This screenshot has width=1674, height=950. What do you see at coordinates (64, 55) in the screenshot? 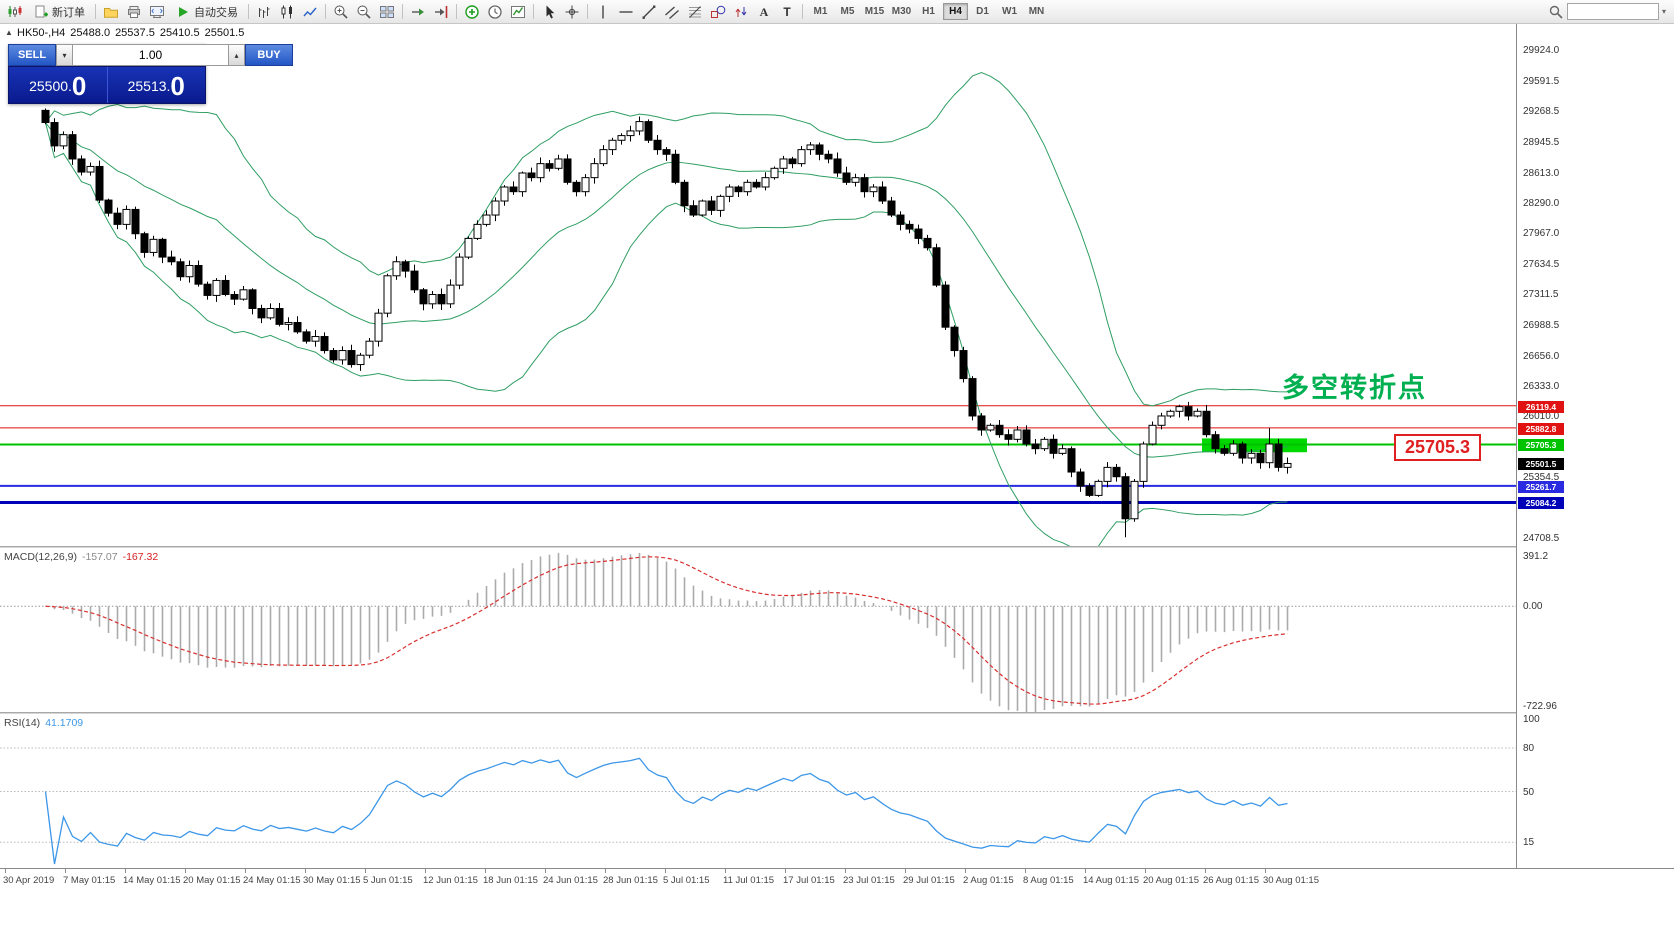
I see `volume-decrease-button: ▾` at bounding box center [64, 55].